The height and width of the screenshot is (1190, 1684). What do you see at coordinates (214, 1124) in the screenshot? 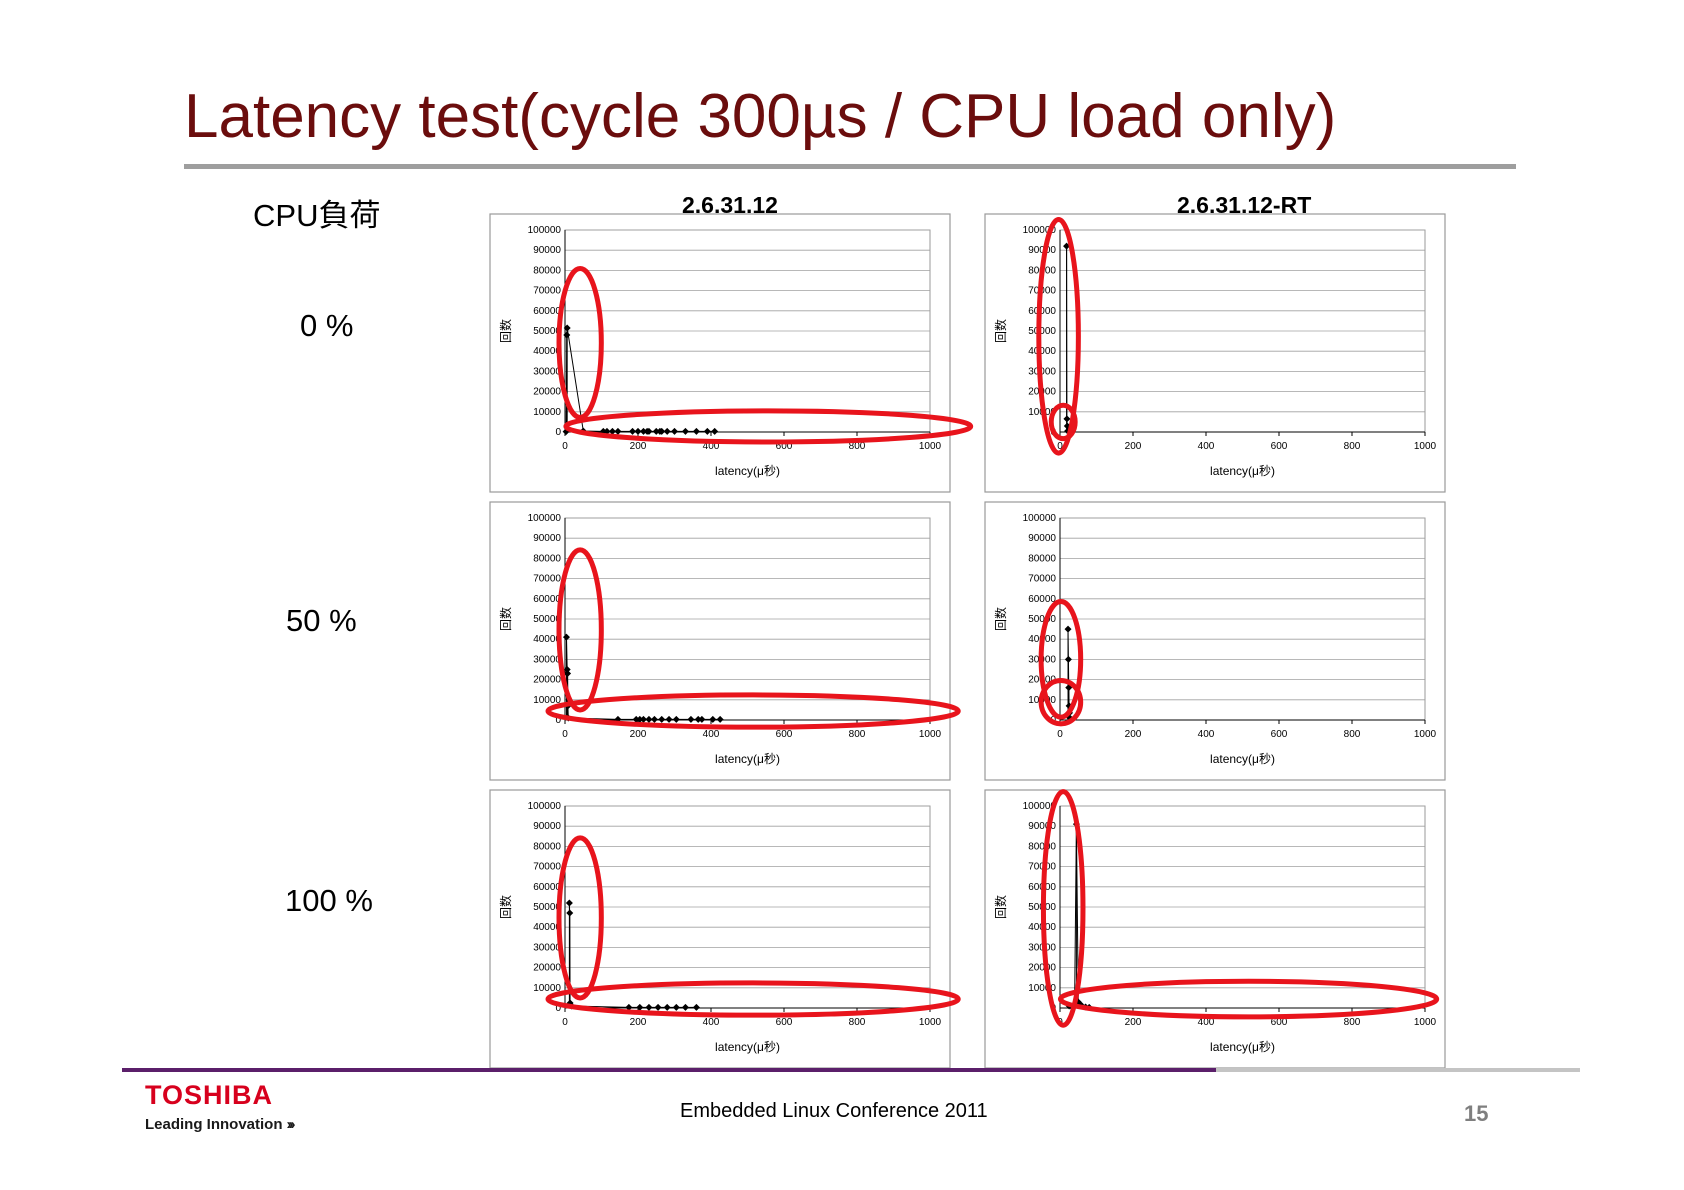
I see `logo-tagline-text: Leading Innovation` at bounding box center [214, 1124].